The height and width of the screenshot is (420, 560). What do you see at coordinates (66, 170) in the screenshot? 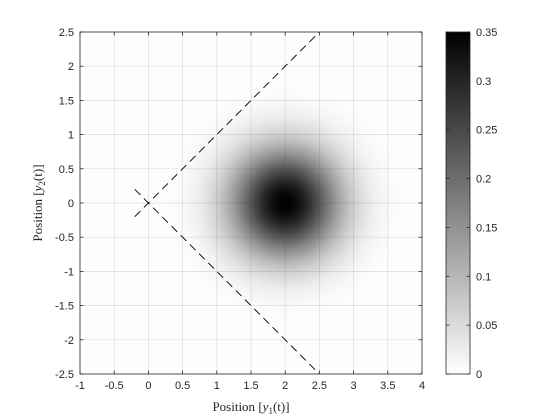
I see `y-tick-label: 0.5` at bounding box center [66, 170].